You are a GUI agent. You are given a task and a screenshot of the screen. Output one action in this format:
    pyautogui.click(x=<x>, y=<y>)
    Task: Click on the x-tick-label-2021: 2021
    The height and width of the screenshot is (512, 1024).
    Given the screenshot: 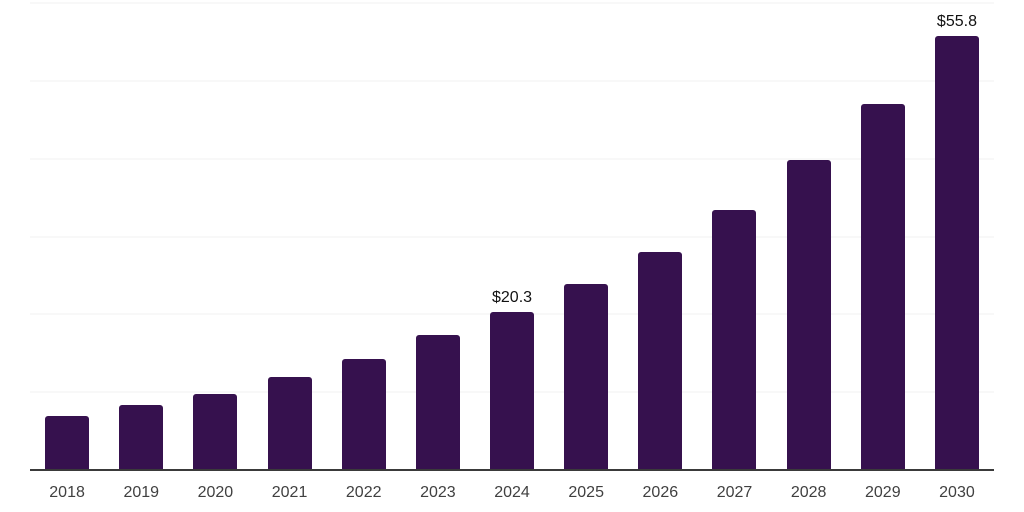 What is the action you would take?
    pyautogui.click(x=289, y=492)
    